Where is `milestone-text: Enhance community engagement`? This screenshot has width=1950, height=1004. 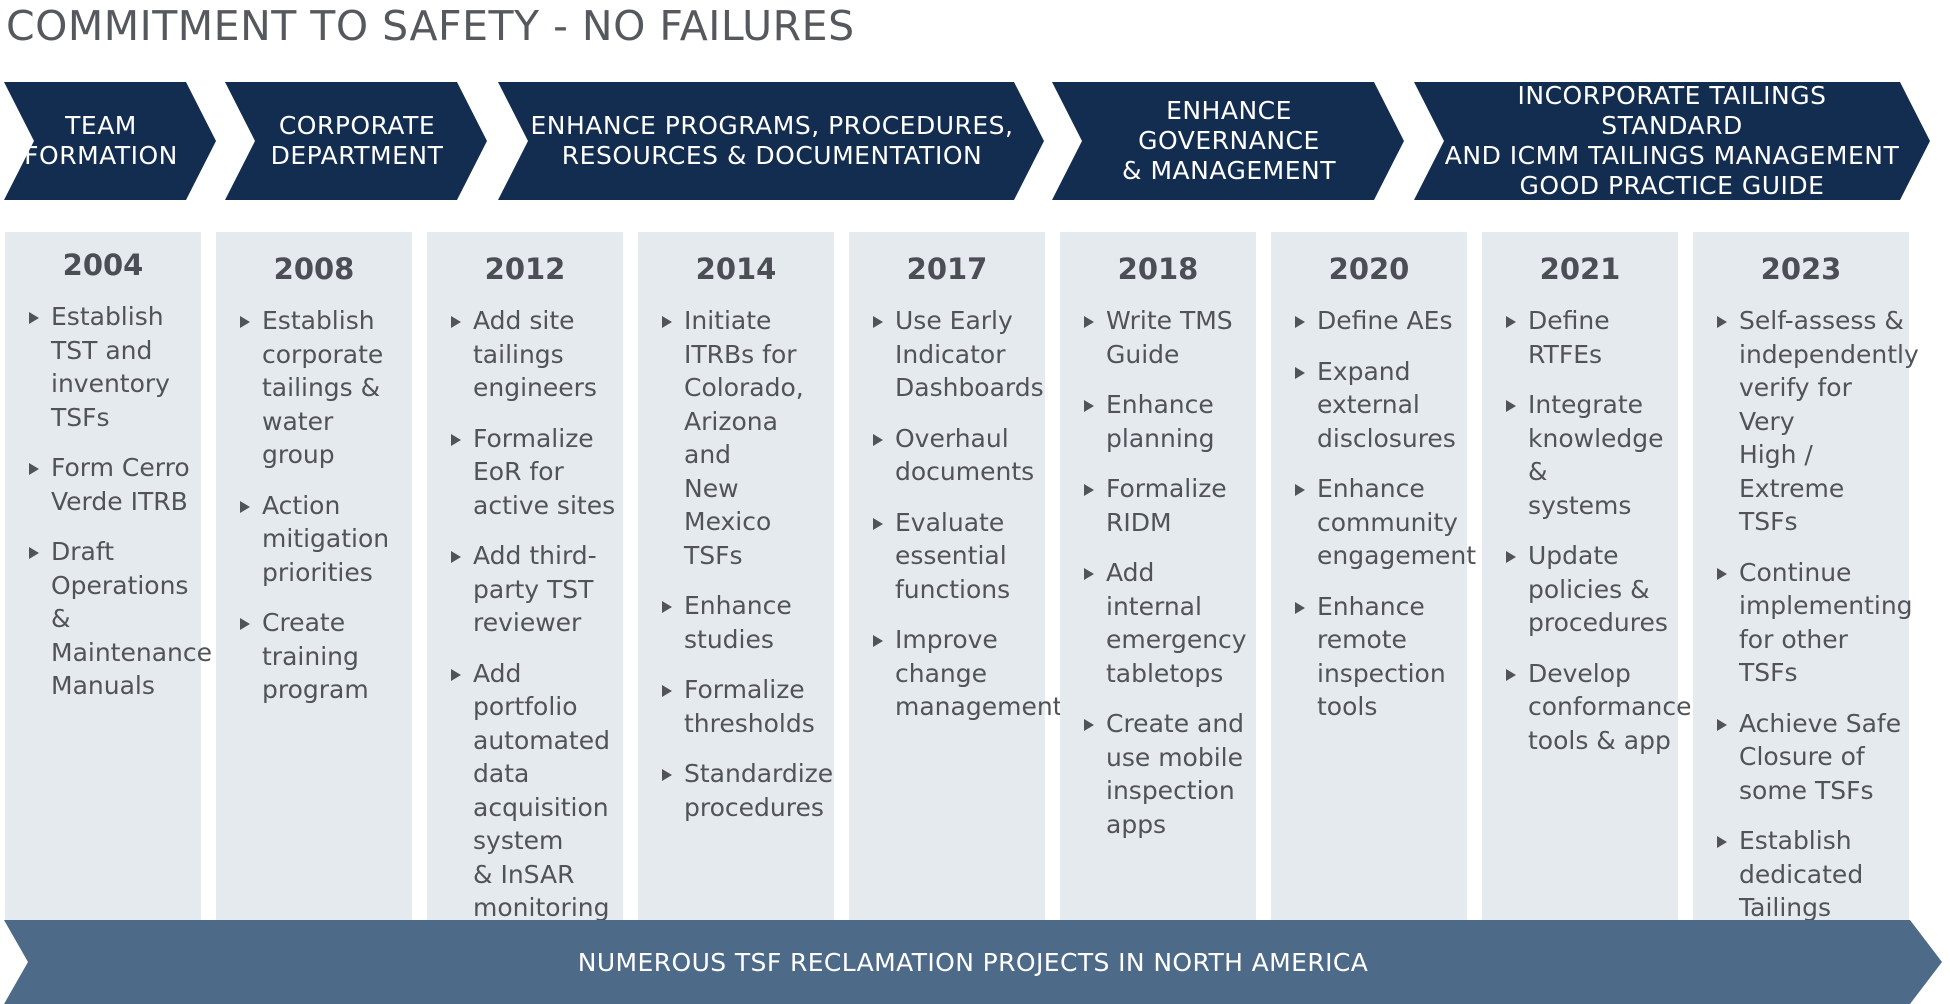
milestone-text: Enhance community engagement is located at coordinates (1397, 522).